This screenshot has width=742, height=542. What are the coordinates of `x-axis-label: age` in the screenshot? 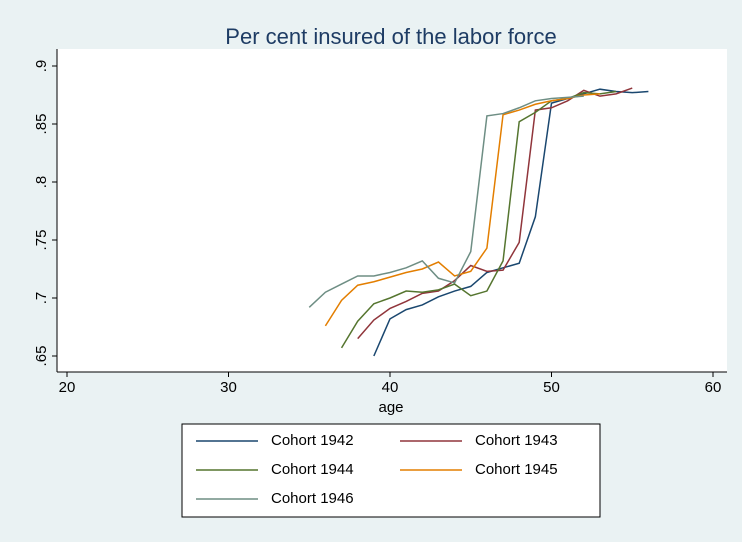 It's located at (390, 407).